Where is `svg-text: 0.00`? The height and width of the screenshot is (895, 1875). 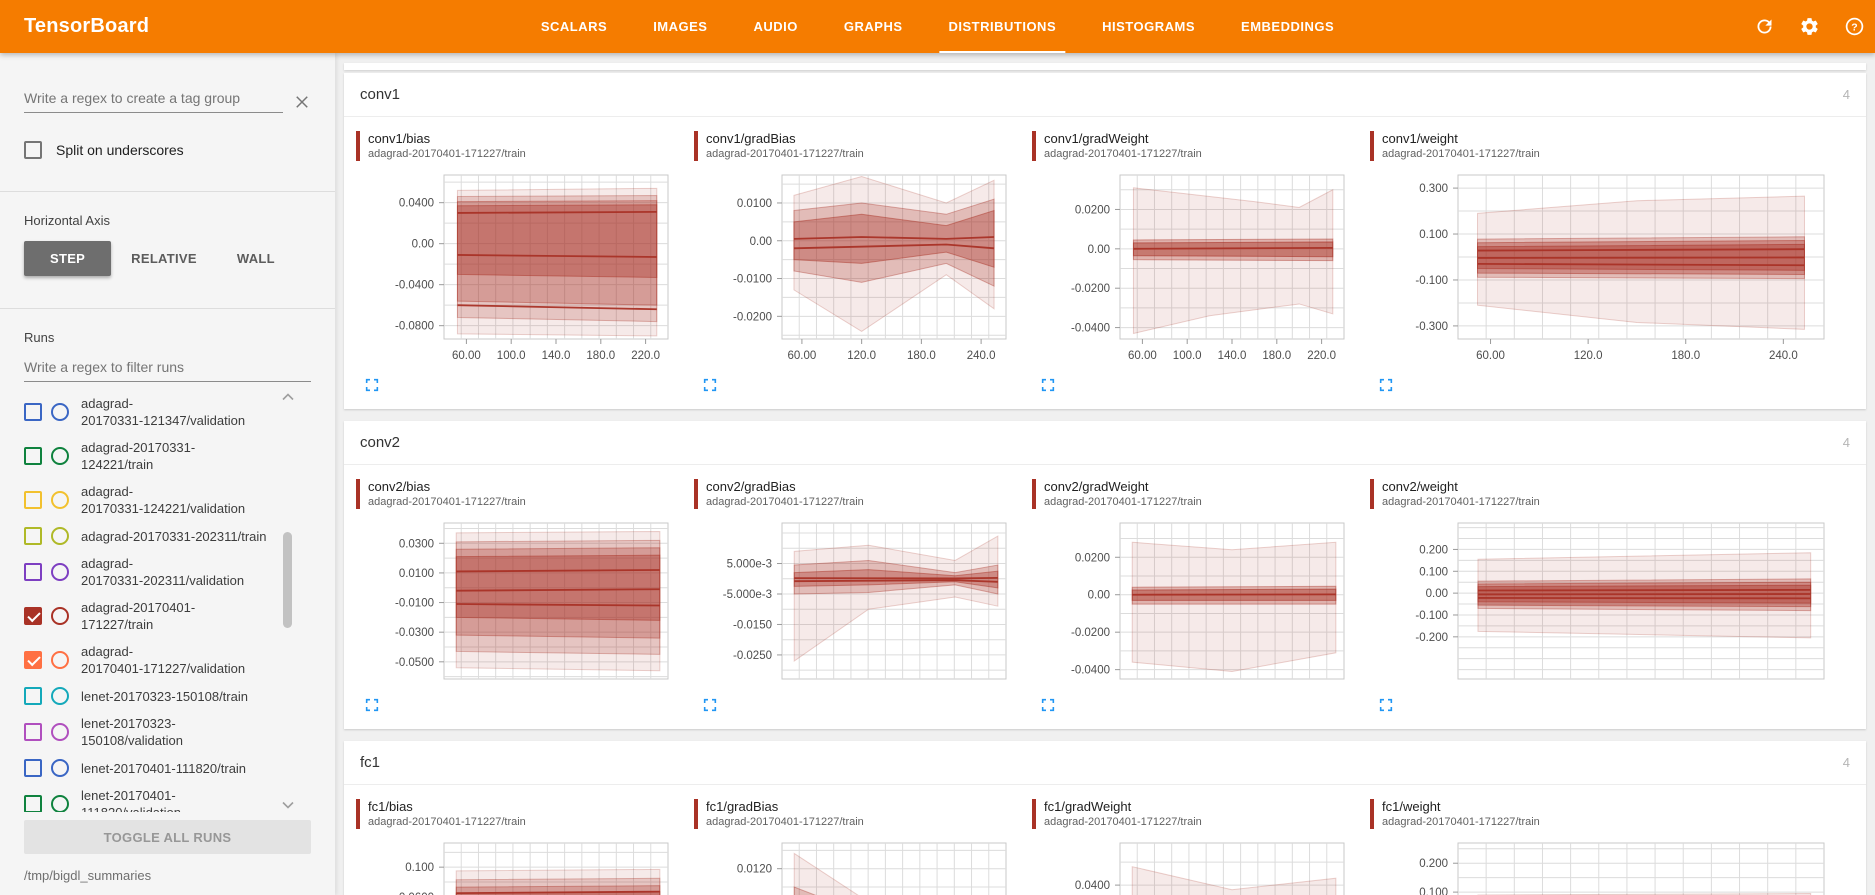 svg-text: 0.00 is located at coordinates (1099, 596).